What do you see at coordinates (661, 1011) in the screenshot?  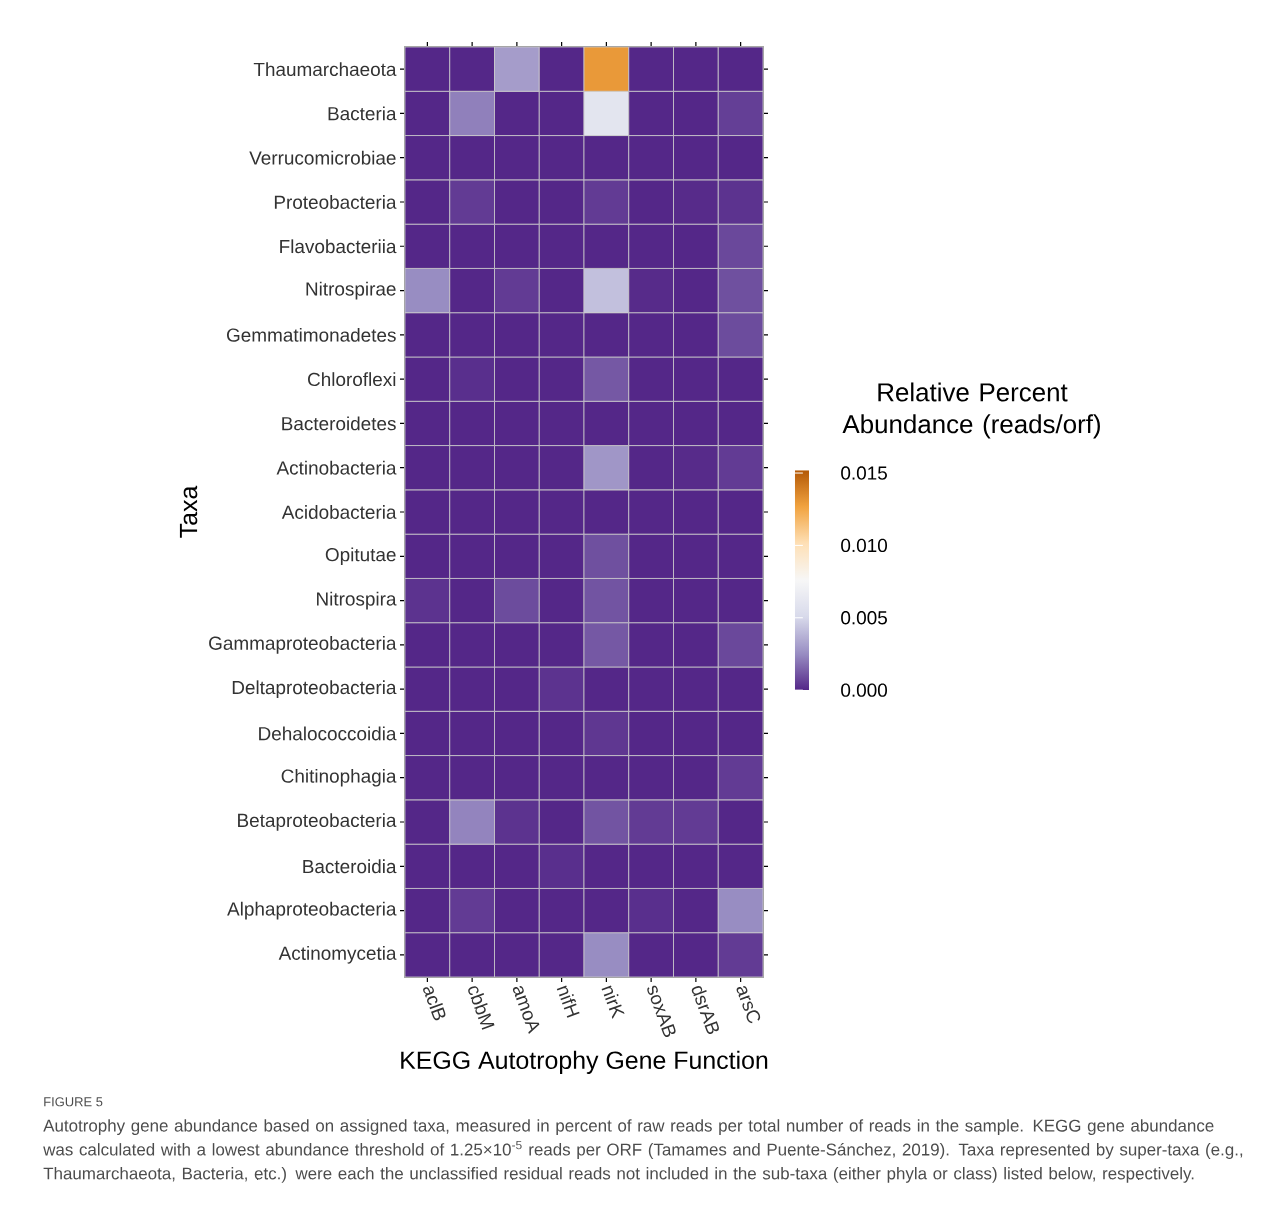 I see `x-tick-label: soxAB` at bounding box center [661, 1011].